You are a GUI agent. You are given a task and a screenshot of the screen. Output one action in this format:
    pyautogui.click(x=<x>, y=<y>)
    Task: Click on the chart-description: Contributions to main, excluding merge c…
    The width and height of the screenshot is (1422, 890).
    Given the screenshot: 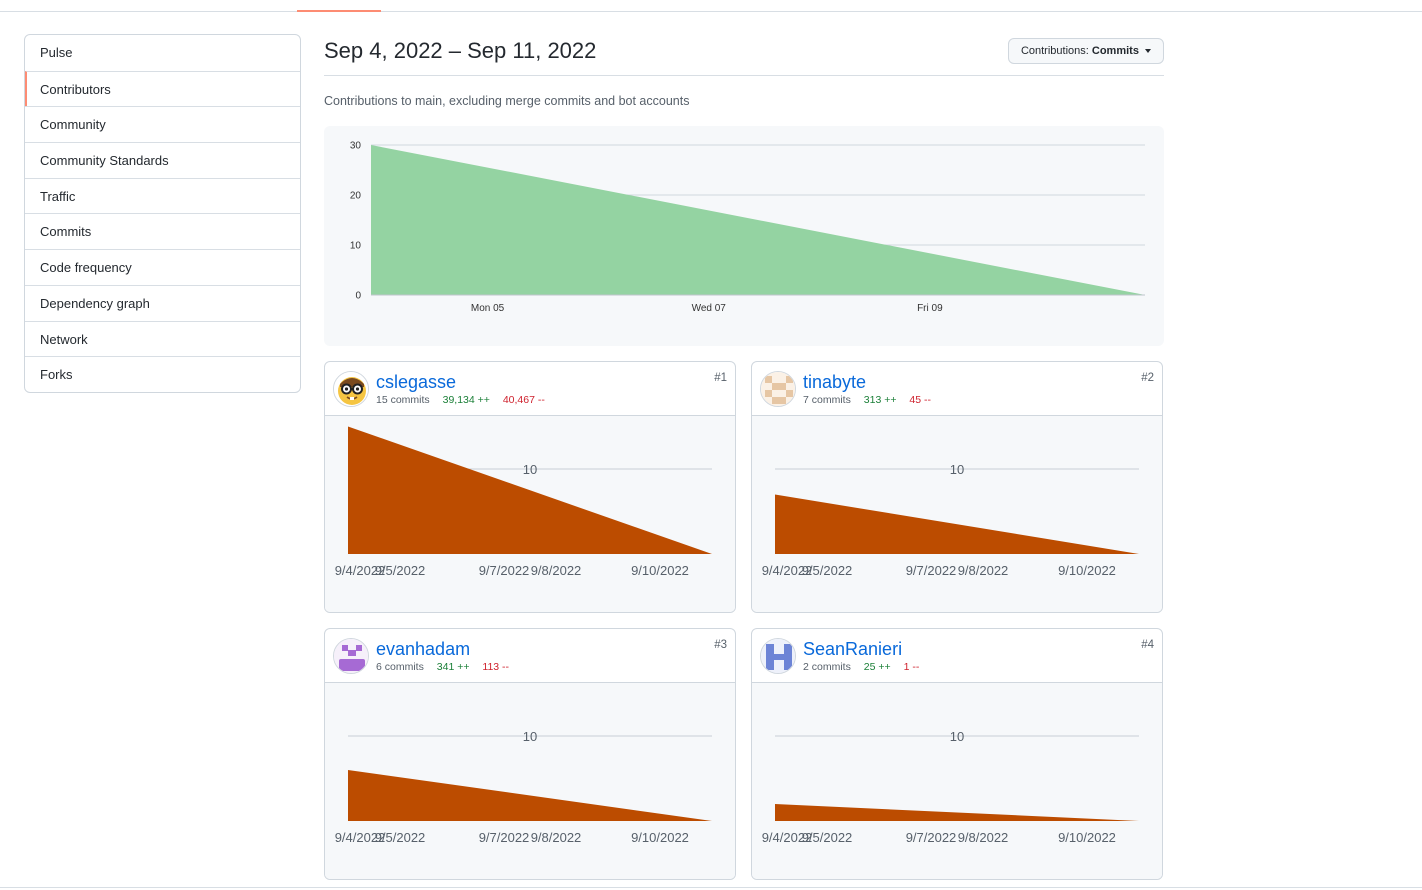 What is the action you would take?
    pyautogui.click(x=507, y=101)
    